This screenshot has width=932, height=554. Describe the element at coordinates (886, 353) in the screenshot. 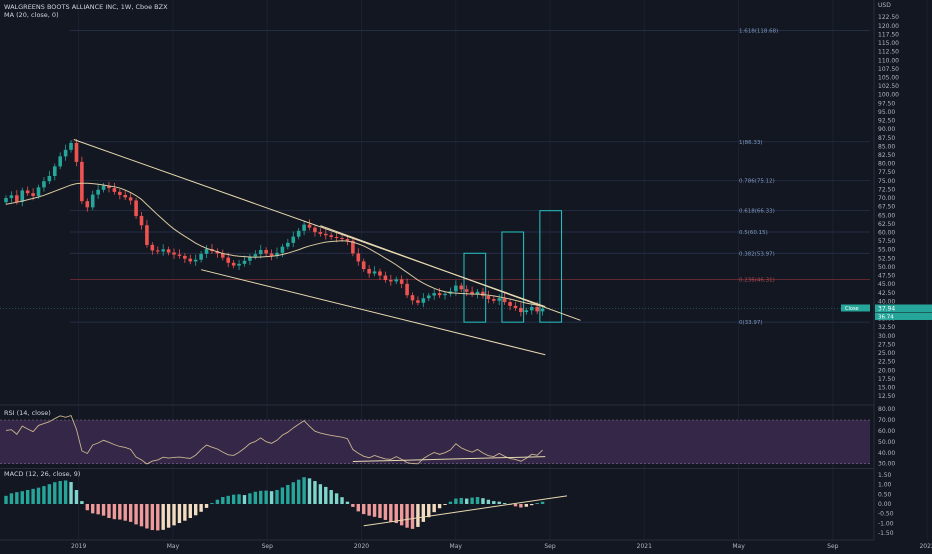

I see `price-tick-label: 25.00` at that location.